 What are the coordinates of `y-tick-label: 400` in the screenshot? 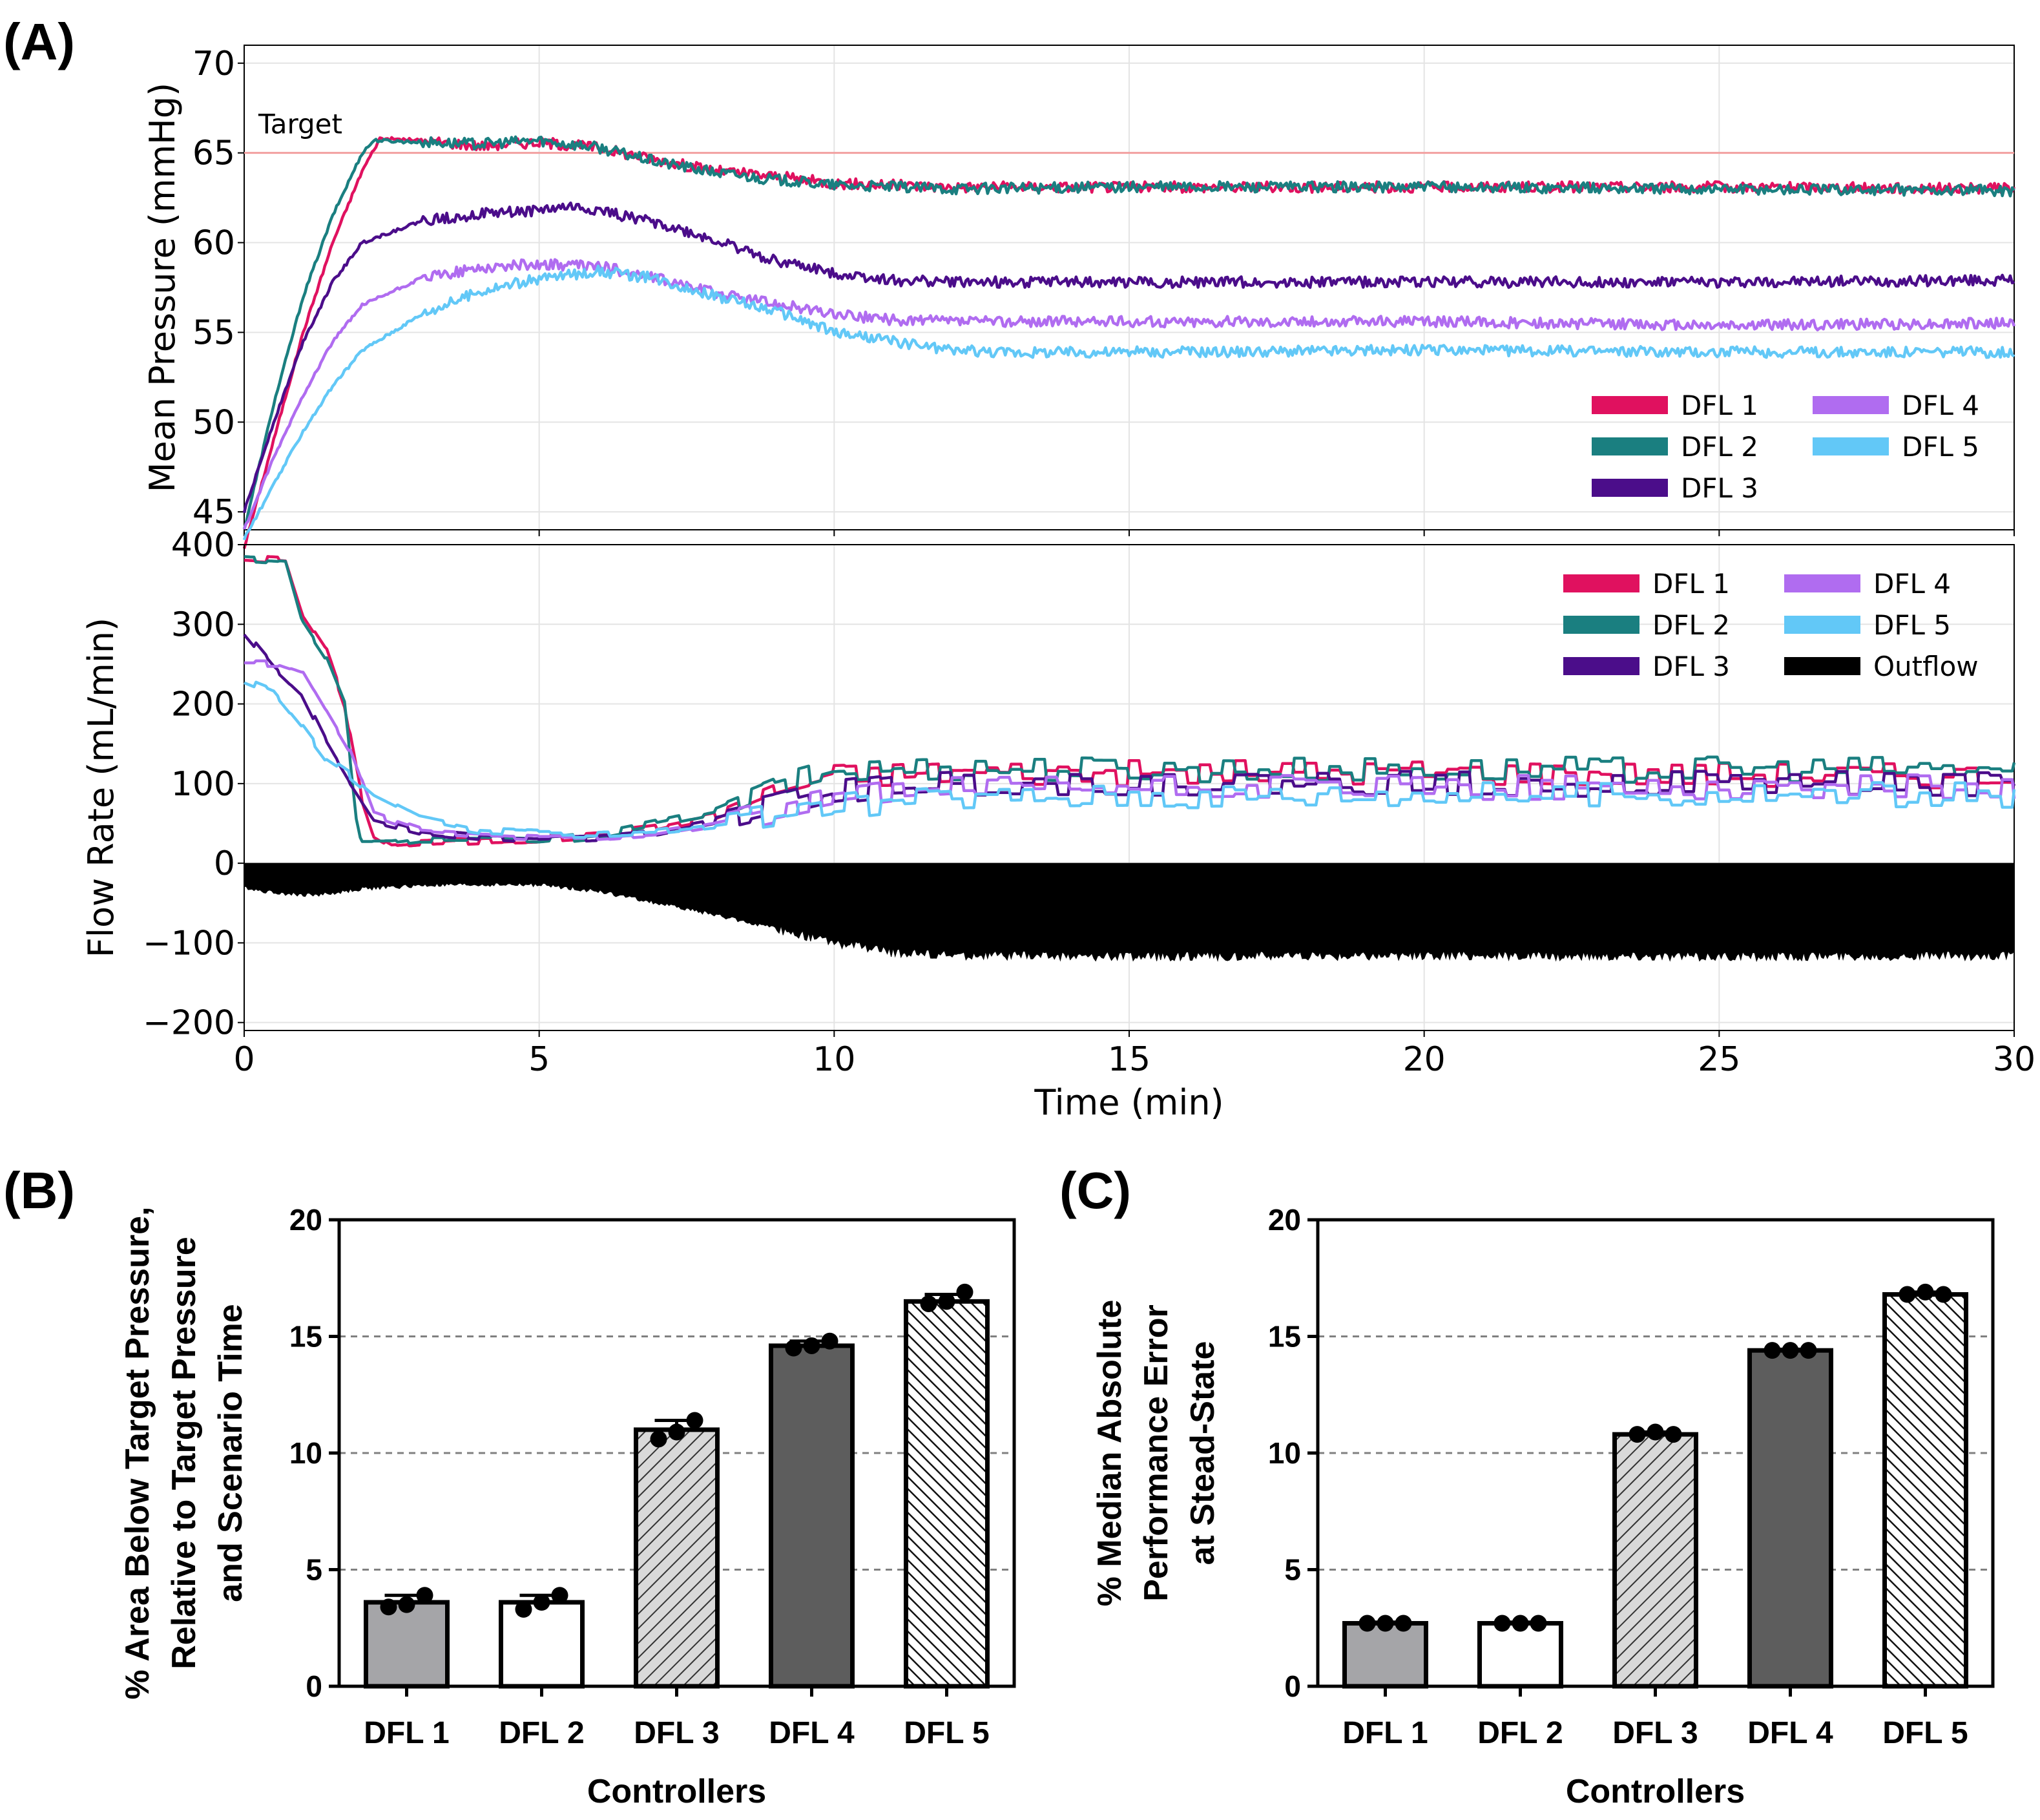 It's located at (203, 545).